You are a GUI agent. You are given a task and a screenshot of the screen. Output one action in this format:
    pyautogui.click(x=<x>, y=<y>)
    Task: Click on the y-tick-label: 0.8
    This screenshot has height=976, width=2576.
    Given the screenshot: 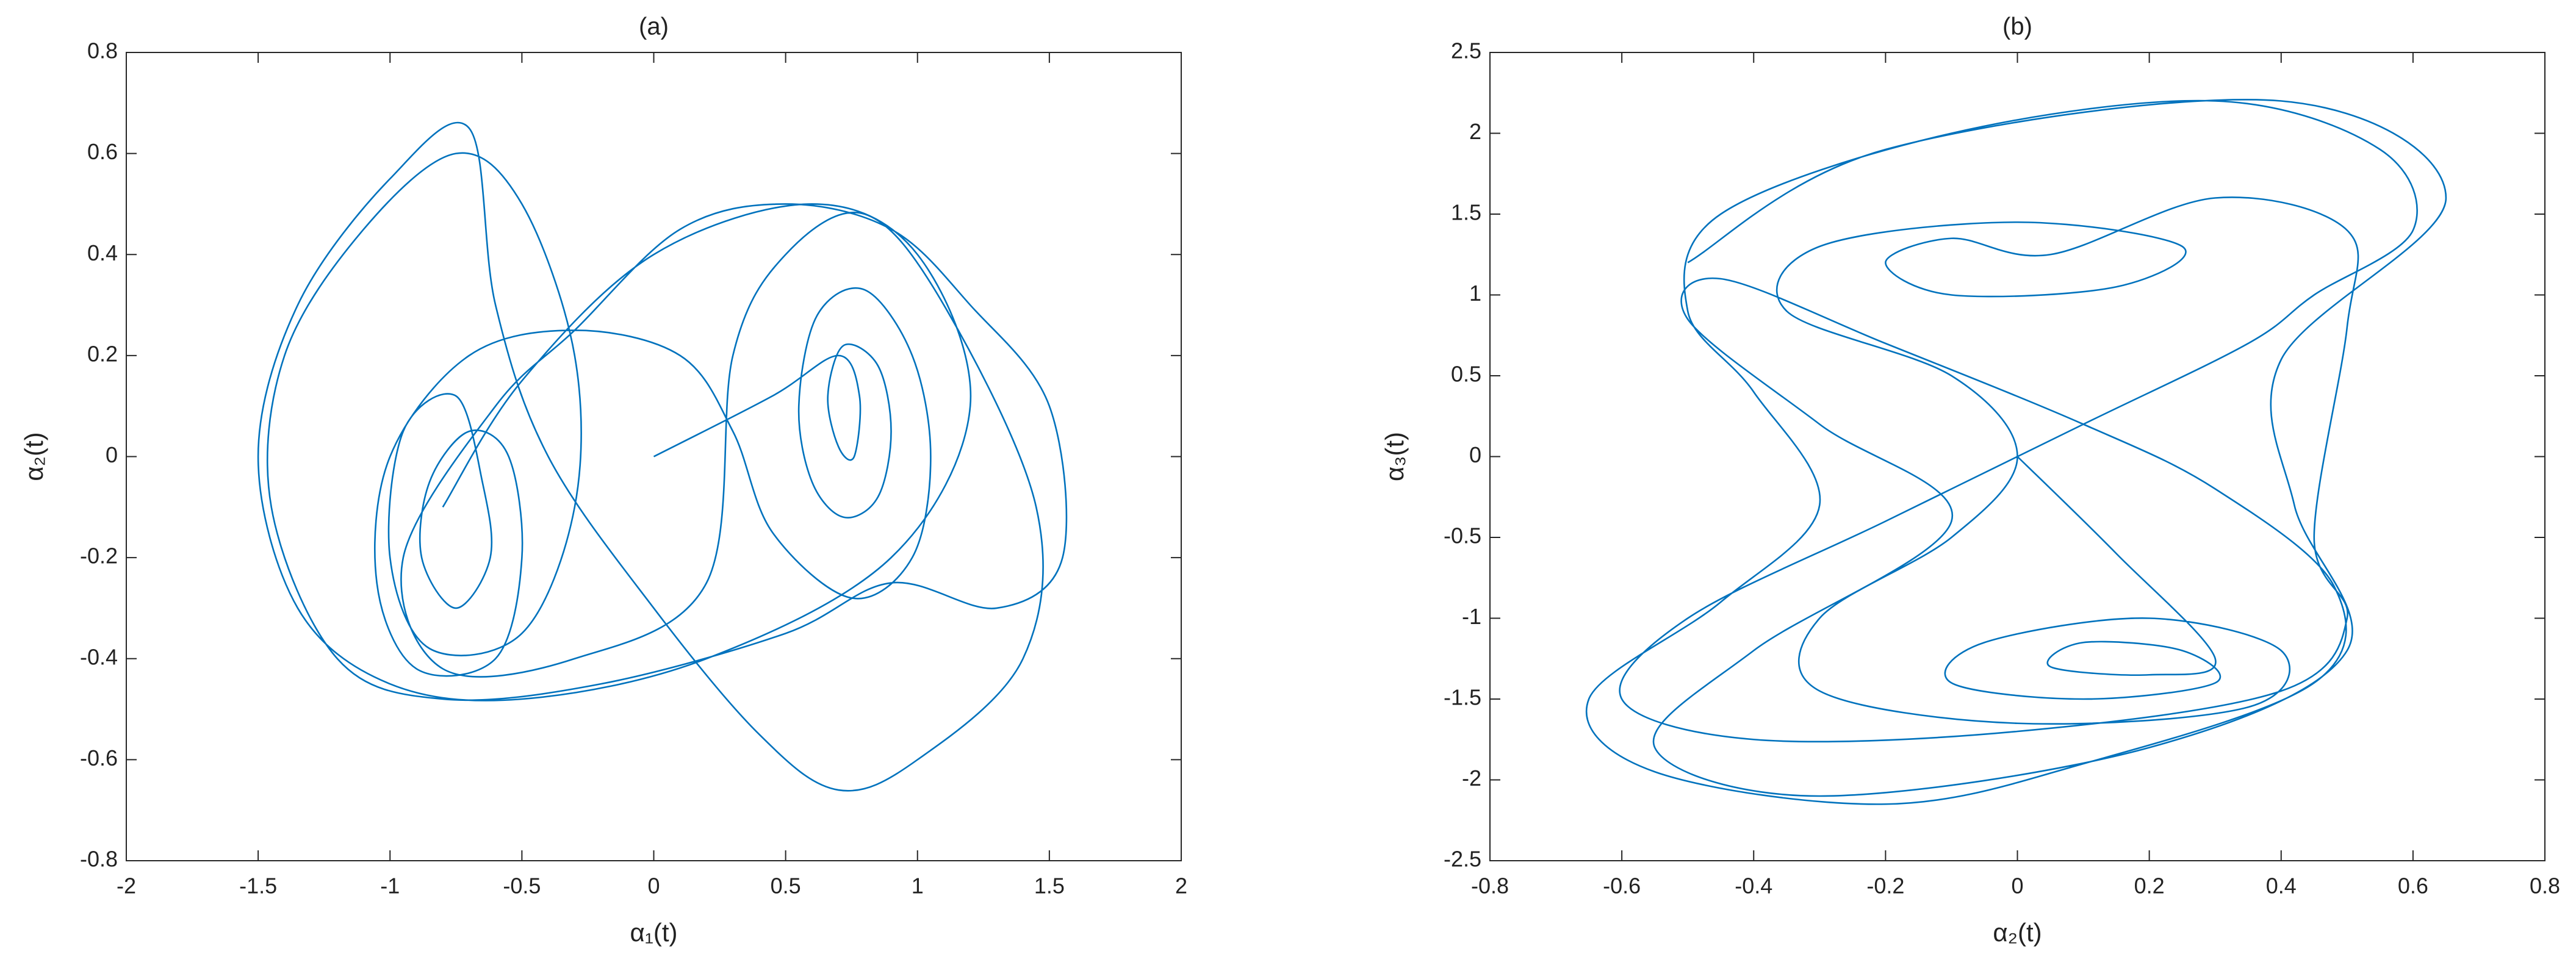 What is the action you would take?
    pyautogui.click(x=102, y=50)
    